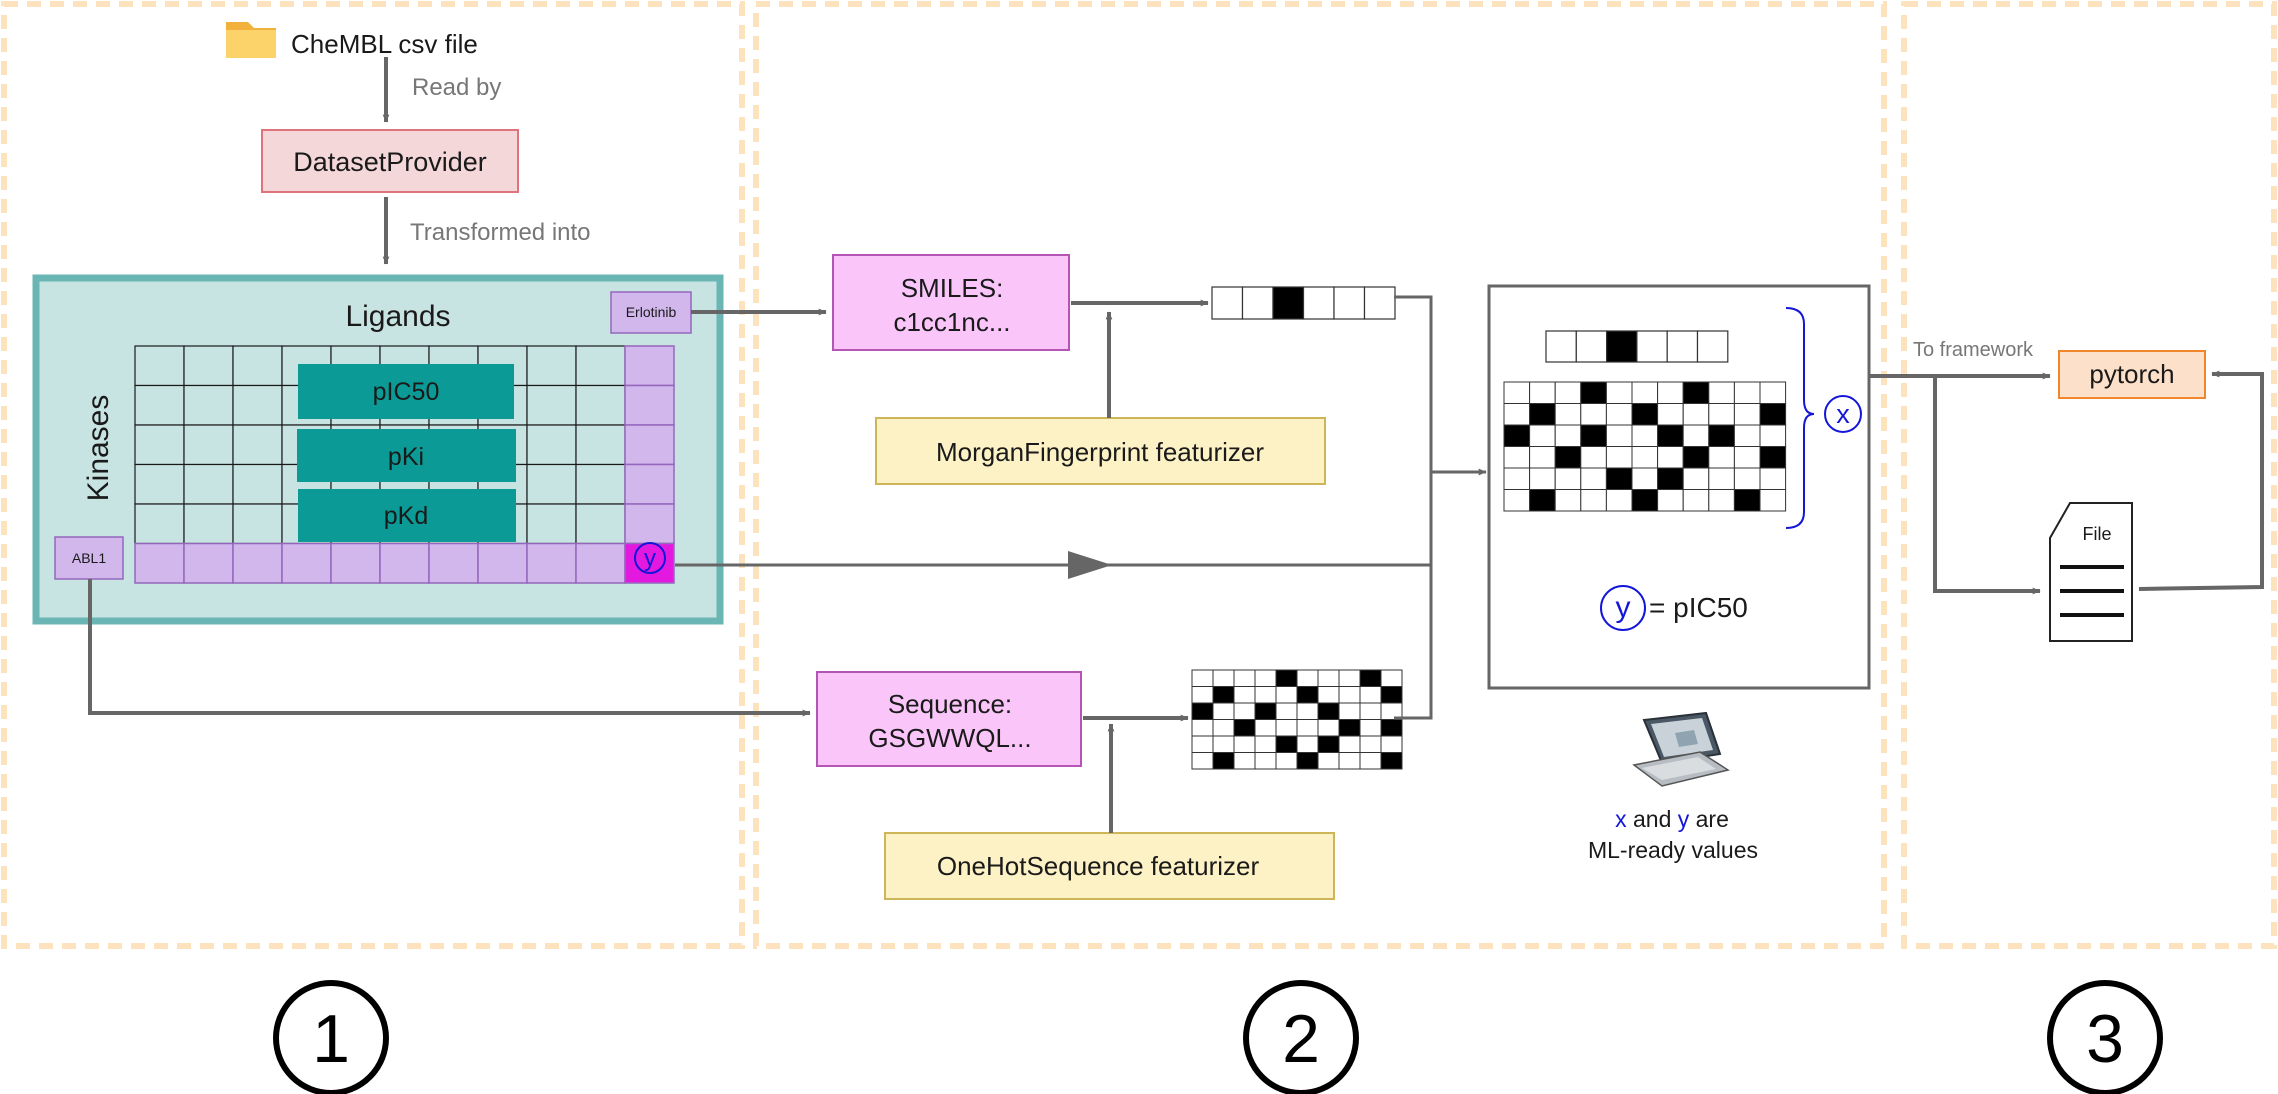  What do you see at coordinates (1698, 607) in the screenshot?
I see `y-equation: = pIC50` at bounding box center [1698, 607].